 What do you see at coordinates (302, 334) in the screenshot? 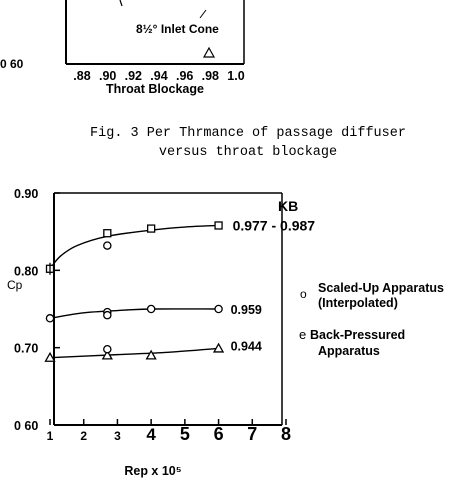
I see `legend-symbol-back-pressured: e` at bounding box center [302, 334].